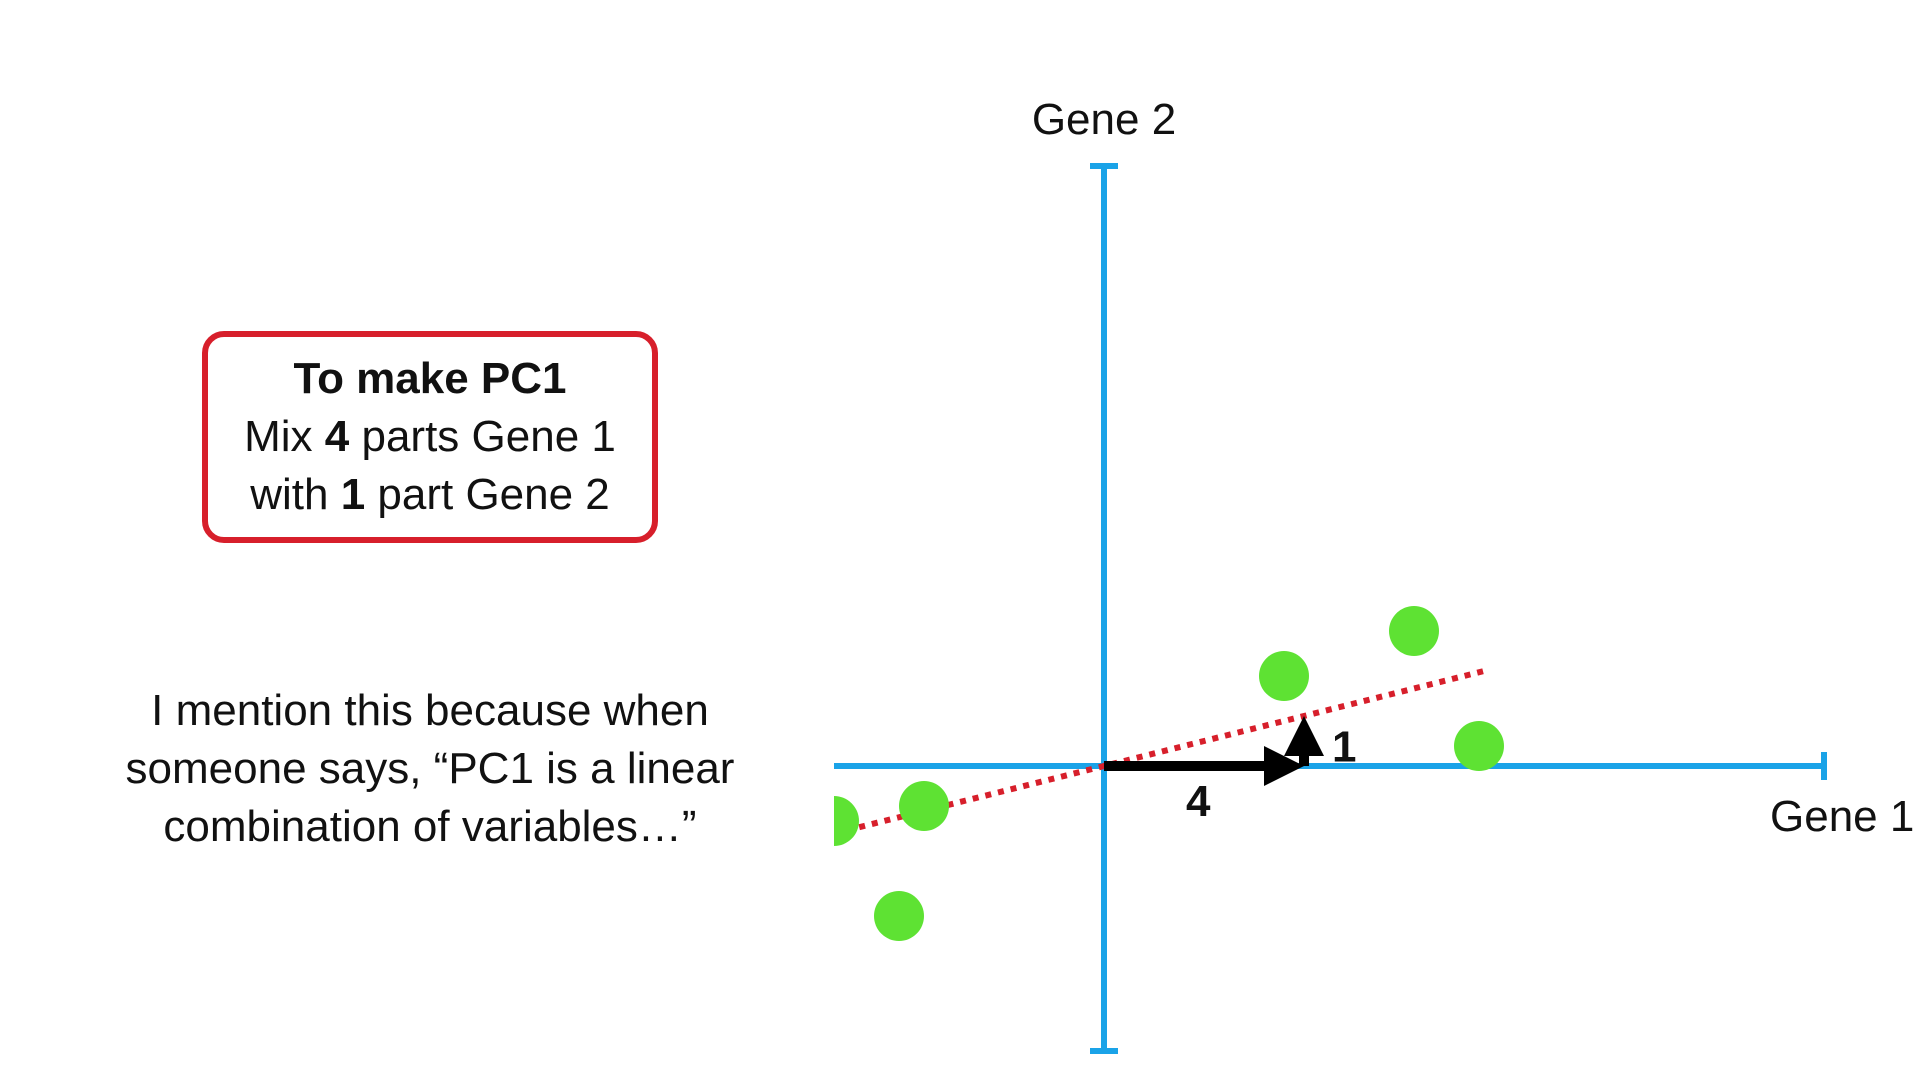 The width and height of the screenshot is (1920, 1080). I want to click on recipe-line-gene2: with 1 part Gene 2, so click(430, 495).